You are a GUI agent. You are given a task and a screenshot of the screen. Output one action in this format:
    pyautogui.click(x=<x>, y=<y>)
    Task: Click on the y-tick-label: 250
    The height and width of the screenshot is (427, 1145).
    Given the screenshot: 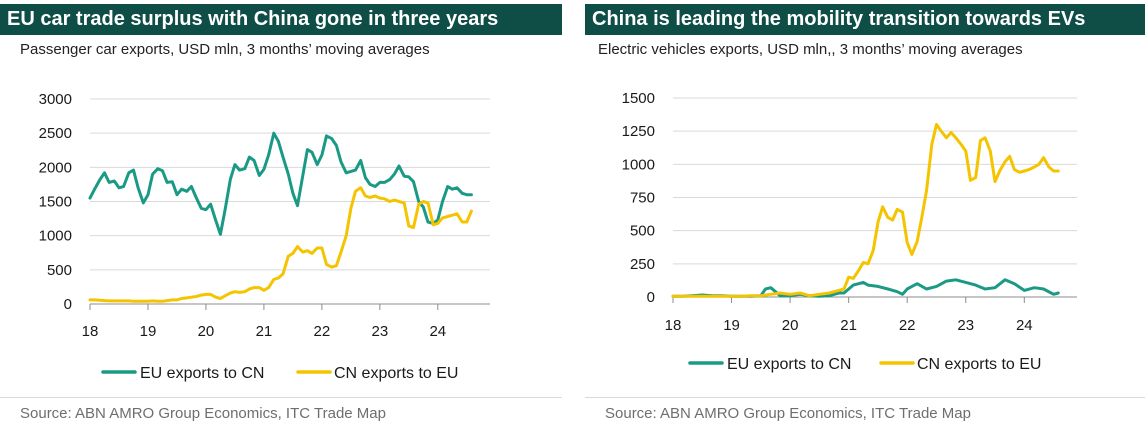 What is the action you would take?
    pyautogui.click(x=642, y=264)
    